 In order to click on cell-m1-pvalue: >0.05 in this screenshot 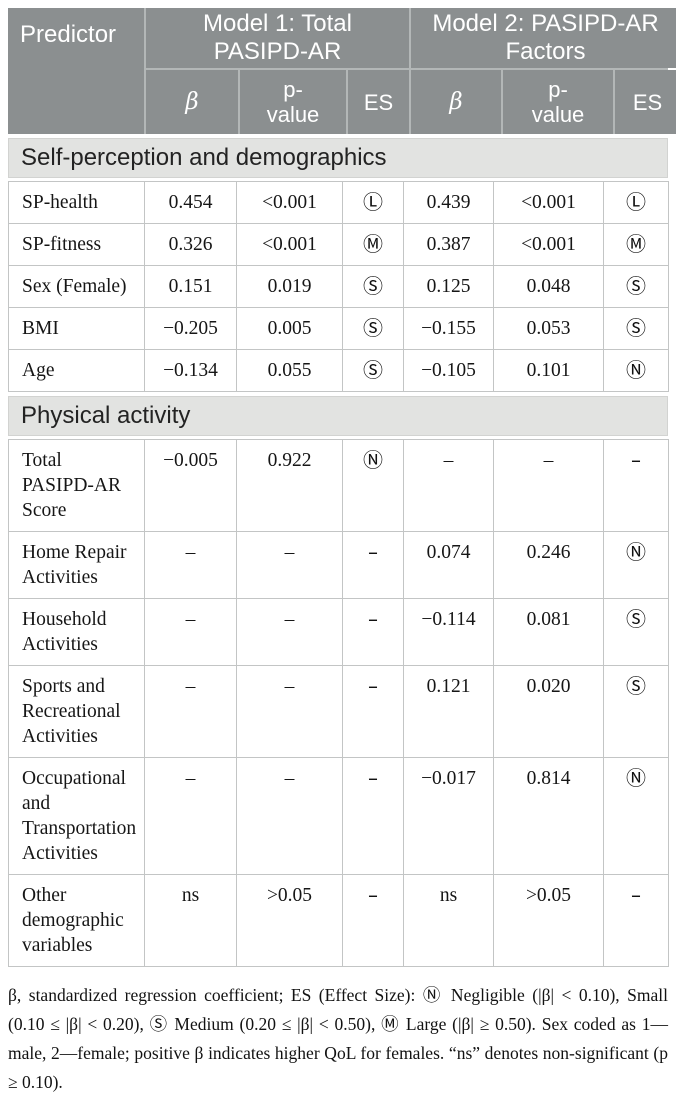, I will do `click(289, 920)`.